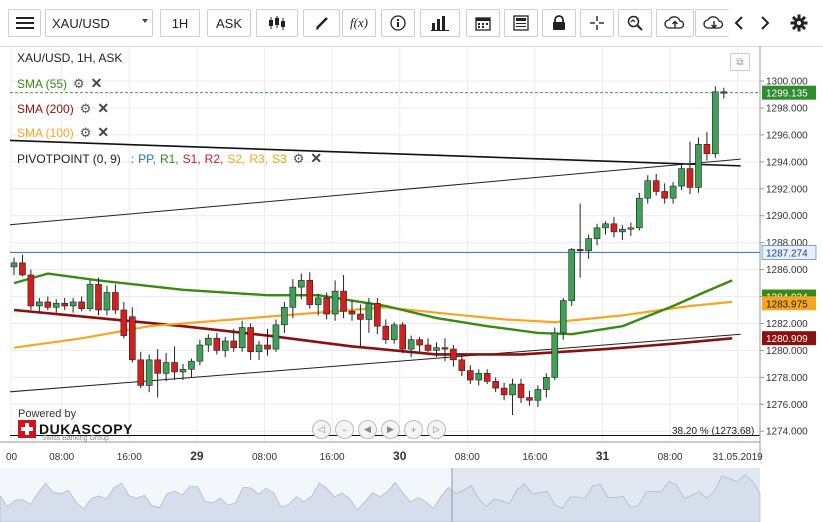 The height and width of the screenshot is (522, 823). I want to click on pivot-r1: R1,, so click(169, 158).